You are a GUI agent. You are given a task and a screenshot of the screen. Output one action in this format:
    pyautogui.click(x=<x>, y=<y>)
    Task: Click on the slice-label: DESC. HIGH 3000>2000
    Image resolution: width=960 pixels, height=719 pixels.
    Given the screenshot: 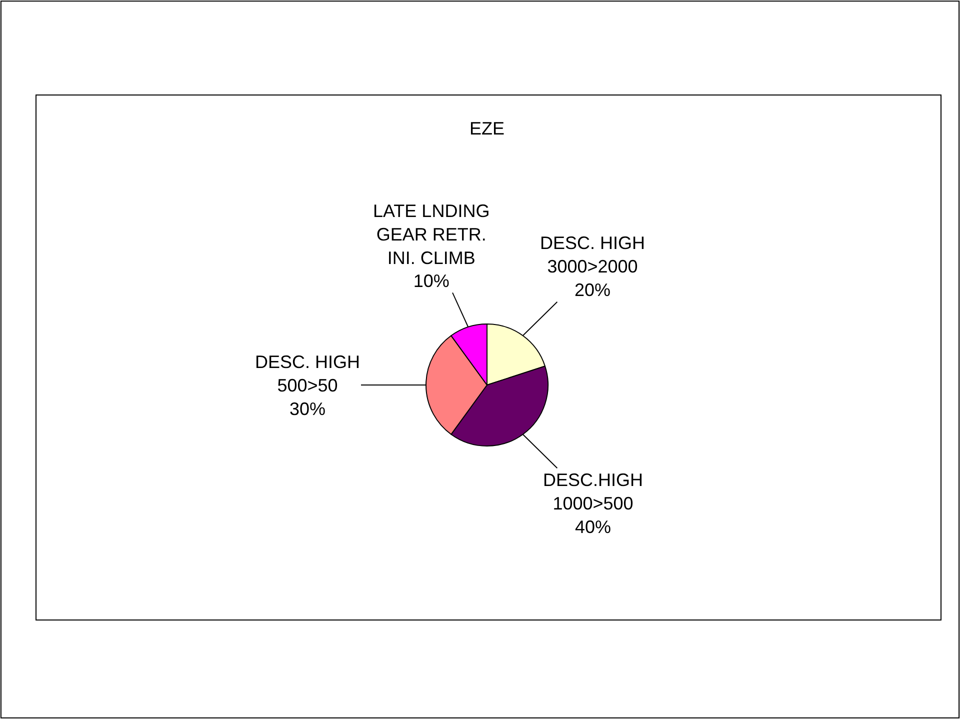 What is the action you would take?
    pyautogui.click(x=593, y=254)
    